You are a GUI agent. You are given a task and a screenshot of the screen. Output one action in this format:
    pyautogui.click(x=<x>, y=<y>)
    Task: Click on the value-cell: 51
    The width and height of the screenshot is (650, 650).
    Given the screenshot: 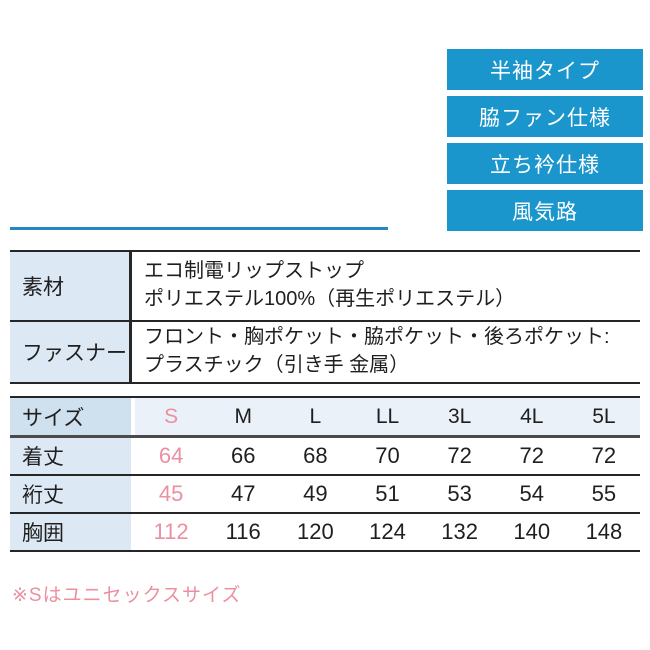 What is the action you would take?
    pyautogui.click(x=387, y=493)
    